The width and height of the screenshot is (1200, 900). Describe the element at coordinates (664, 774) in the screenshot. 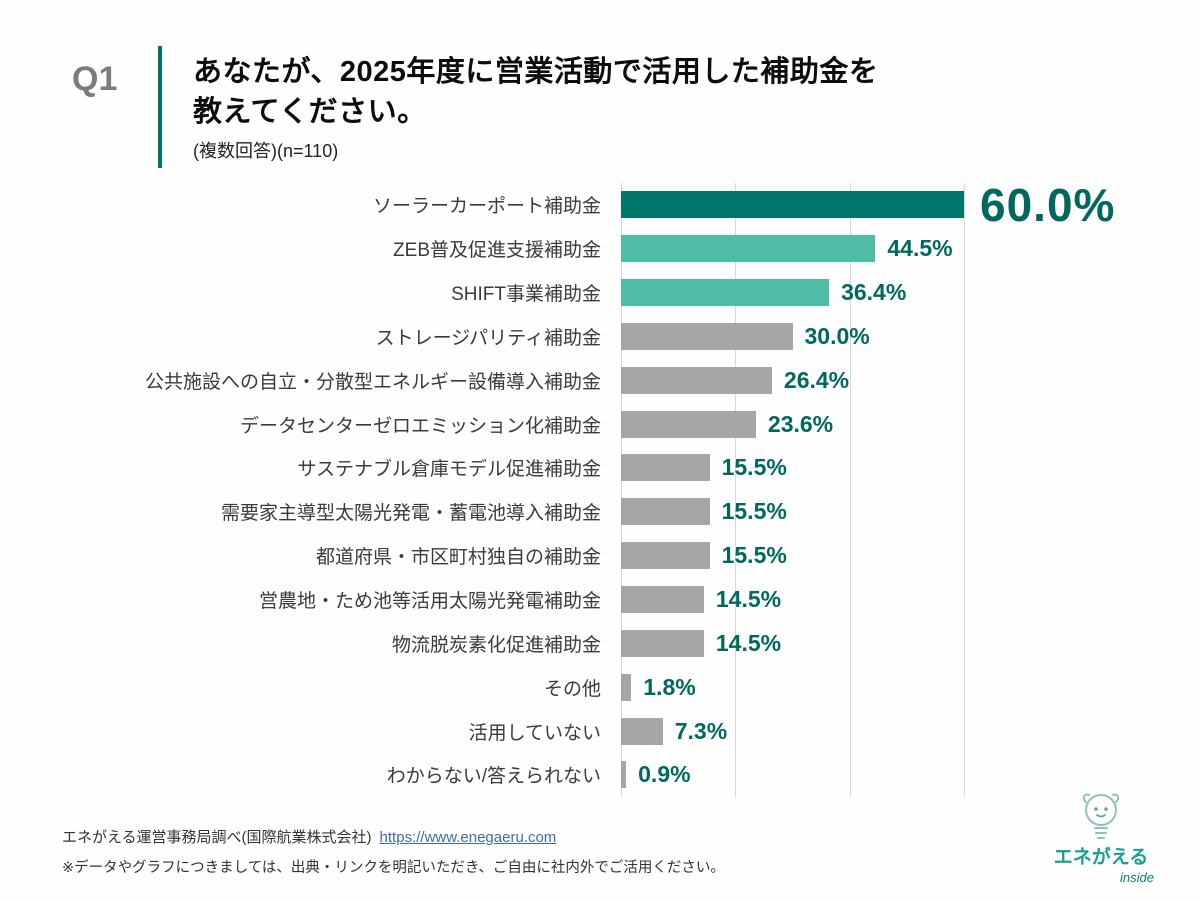

I see `value-label: 0.9%` at that location.